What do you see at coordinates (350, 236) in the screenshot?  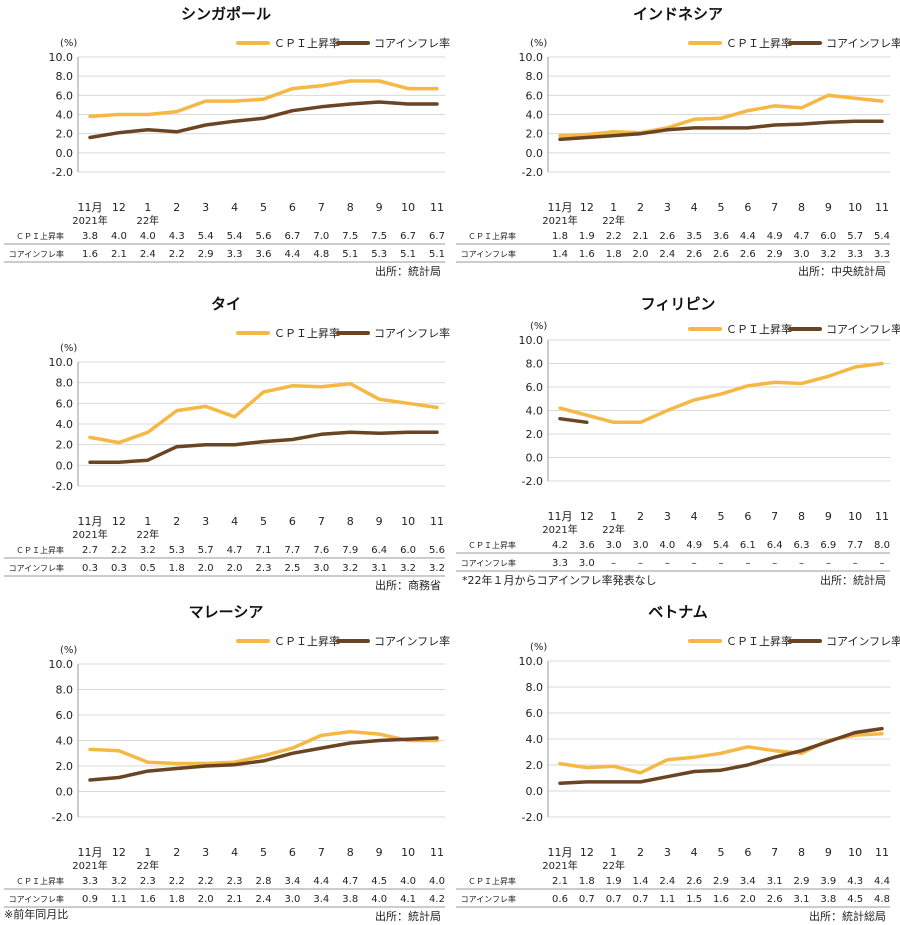 I see `table-cell-cpi: 7.5` at bounding box center [350, 236].